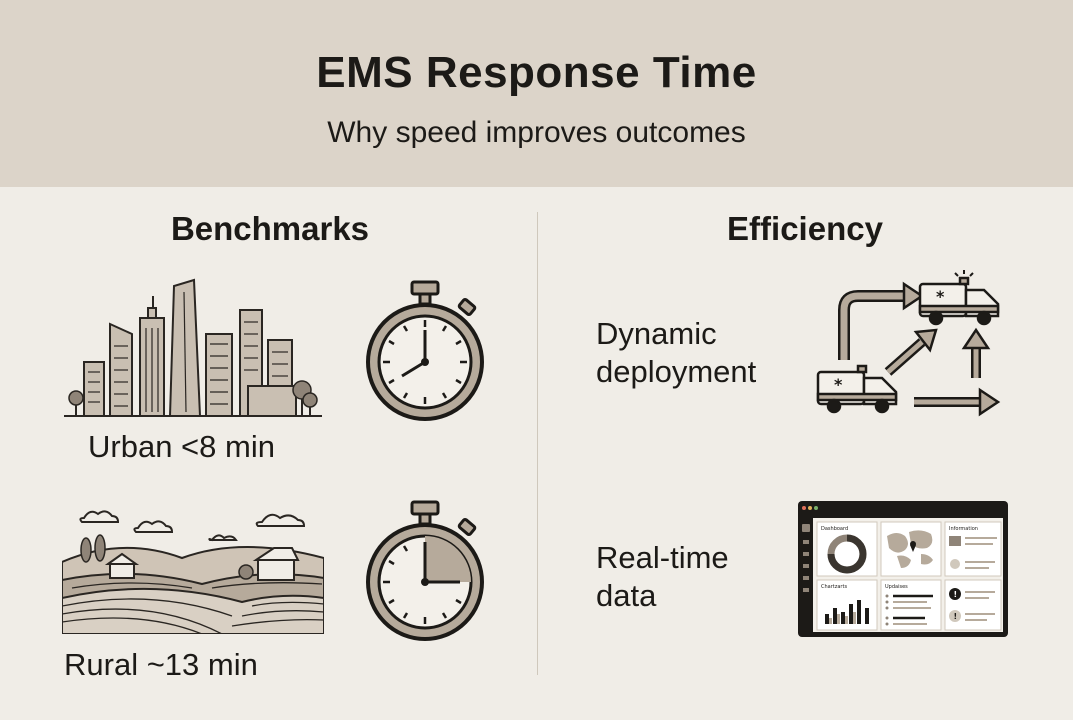 Image resolution: width=1073 pixels, height=720 pixels. Describe the element at coordinates (537, 443) in the screenshot. I see `column-divider` at that location.